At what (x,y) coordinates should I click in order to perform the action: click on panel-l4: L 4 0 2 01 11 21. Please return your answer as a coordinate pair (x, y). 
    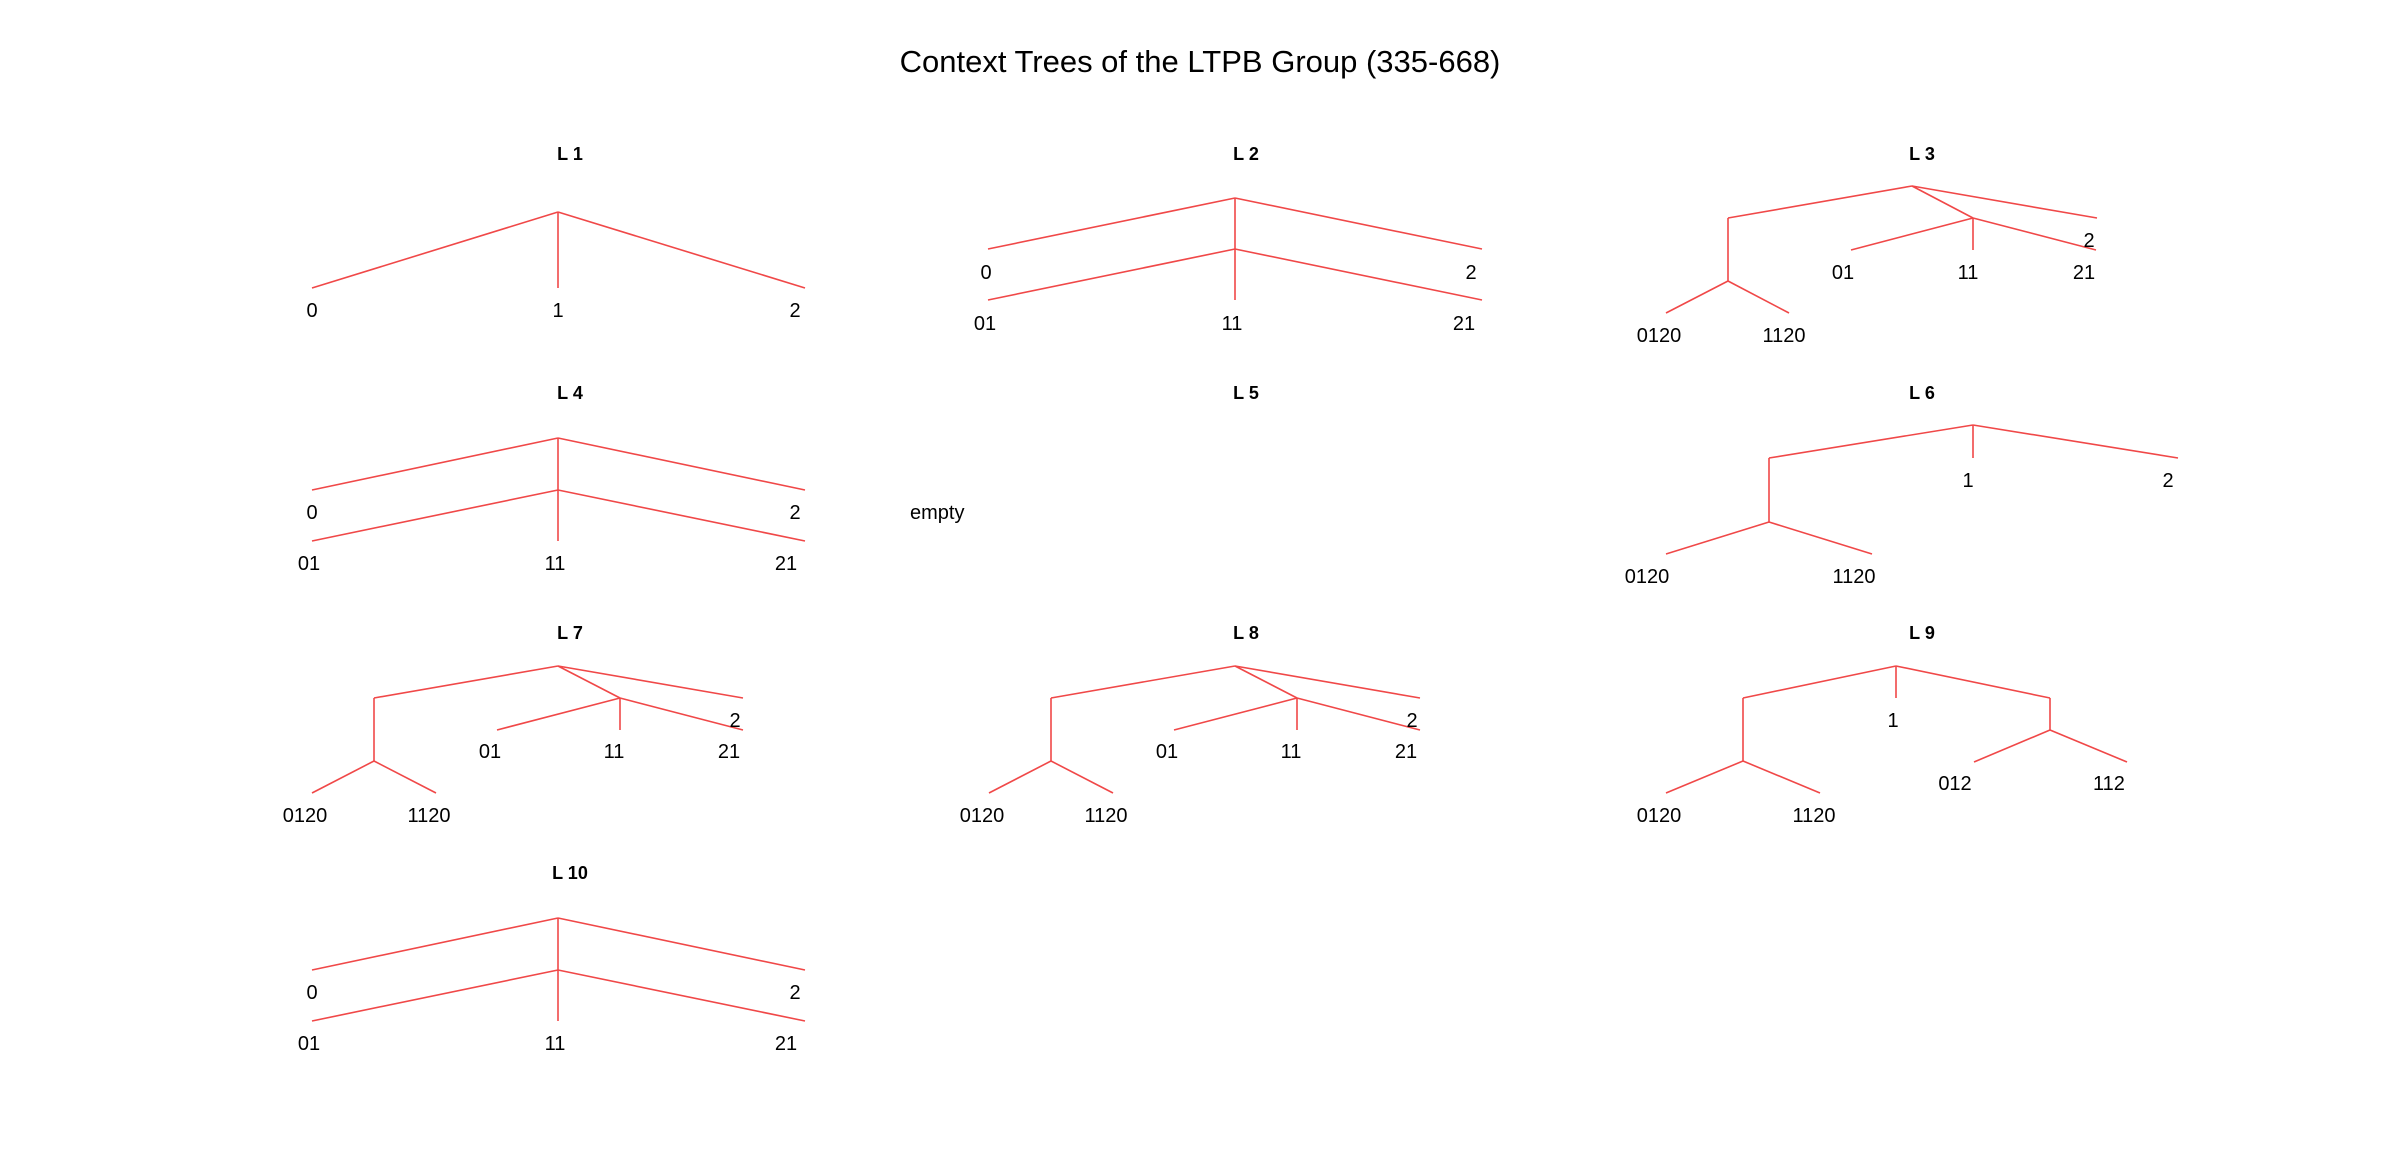
    Looking at the image, I should click on (552, 479).